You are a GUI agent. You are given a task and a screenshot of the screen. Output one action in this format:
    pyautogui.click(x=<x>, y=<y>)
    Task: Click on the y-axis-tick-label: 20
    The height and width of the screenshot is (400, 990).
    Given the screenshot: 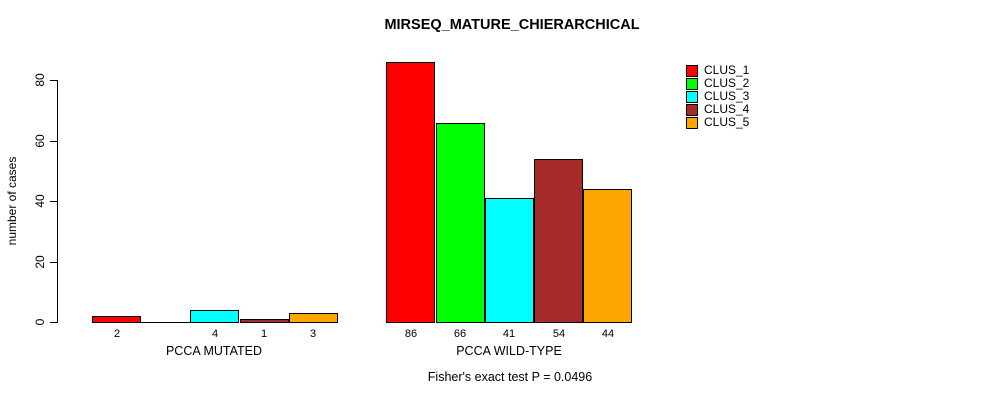 What is the action you would take?
    pyautogui.click(x=40, y=261)
    